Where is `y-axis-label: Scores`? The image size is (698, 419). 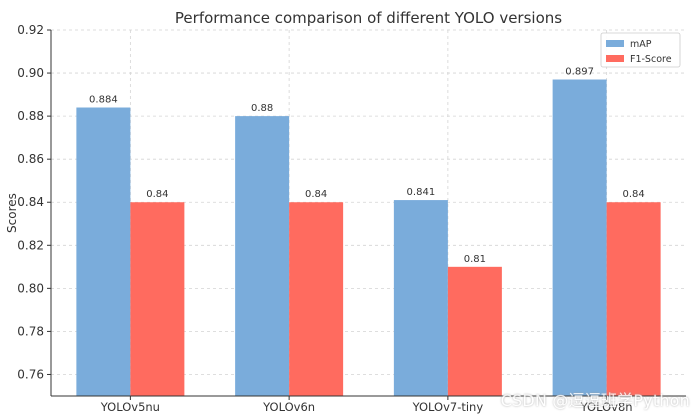 y-axis-label: Scores is located at coordinates (12, 213).